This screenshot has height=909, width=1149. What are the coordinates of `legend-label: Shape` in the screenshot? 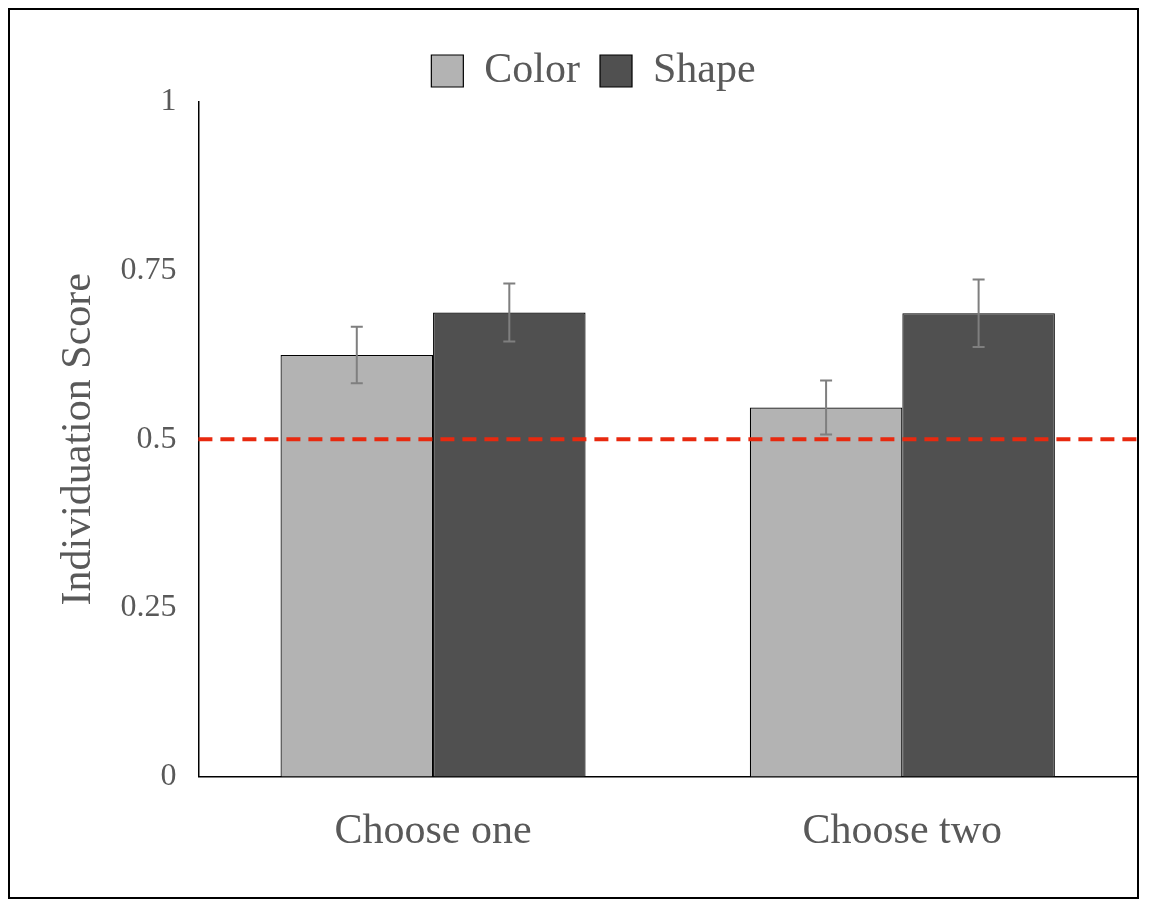 It's located at (704, 68).